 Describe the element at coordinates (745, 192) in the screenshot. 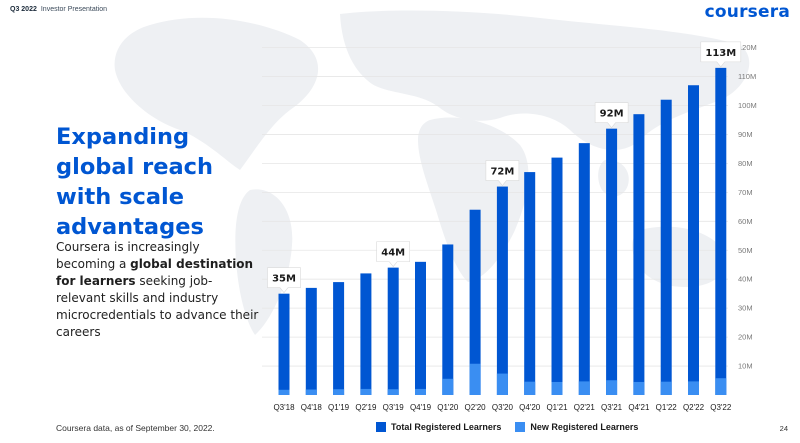

I see `y-tick-label: 70M` at that location.